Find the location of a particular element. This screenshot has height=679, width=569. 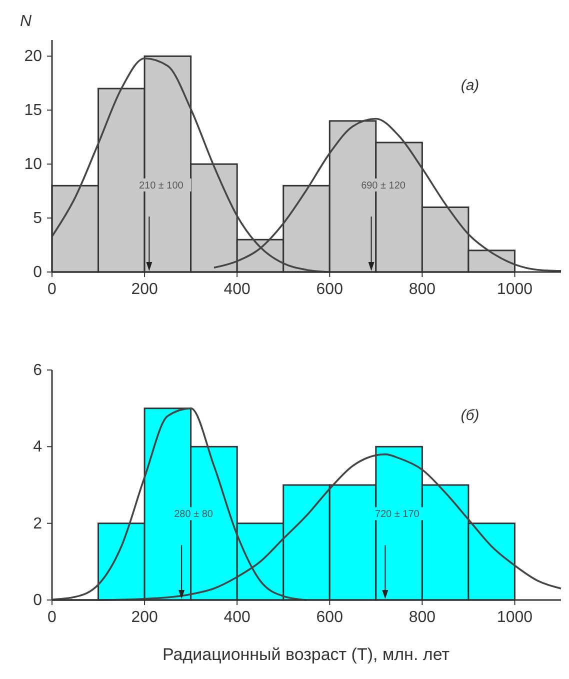

y-tick-label: 6 is located at coordinates (37, 370).